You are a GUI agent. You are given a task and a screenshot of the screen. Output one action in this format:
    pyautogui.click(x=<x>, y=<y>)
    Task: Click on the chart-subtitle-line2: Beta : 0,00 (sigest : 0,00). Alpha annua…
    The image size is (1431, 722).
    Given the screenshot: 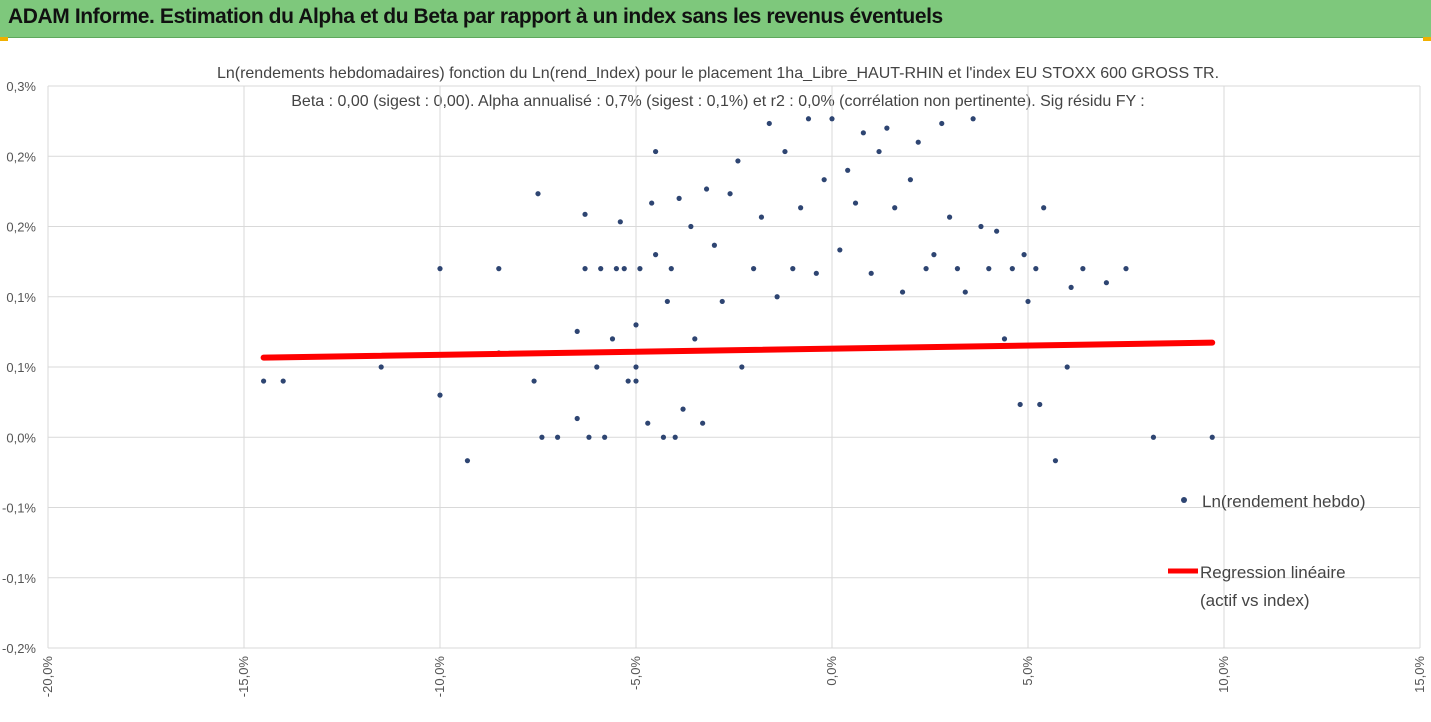 What is the action you would take?
    pyautogui.click(x=718, y=101)
    